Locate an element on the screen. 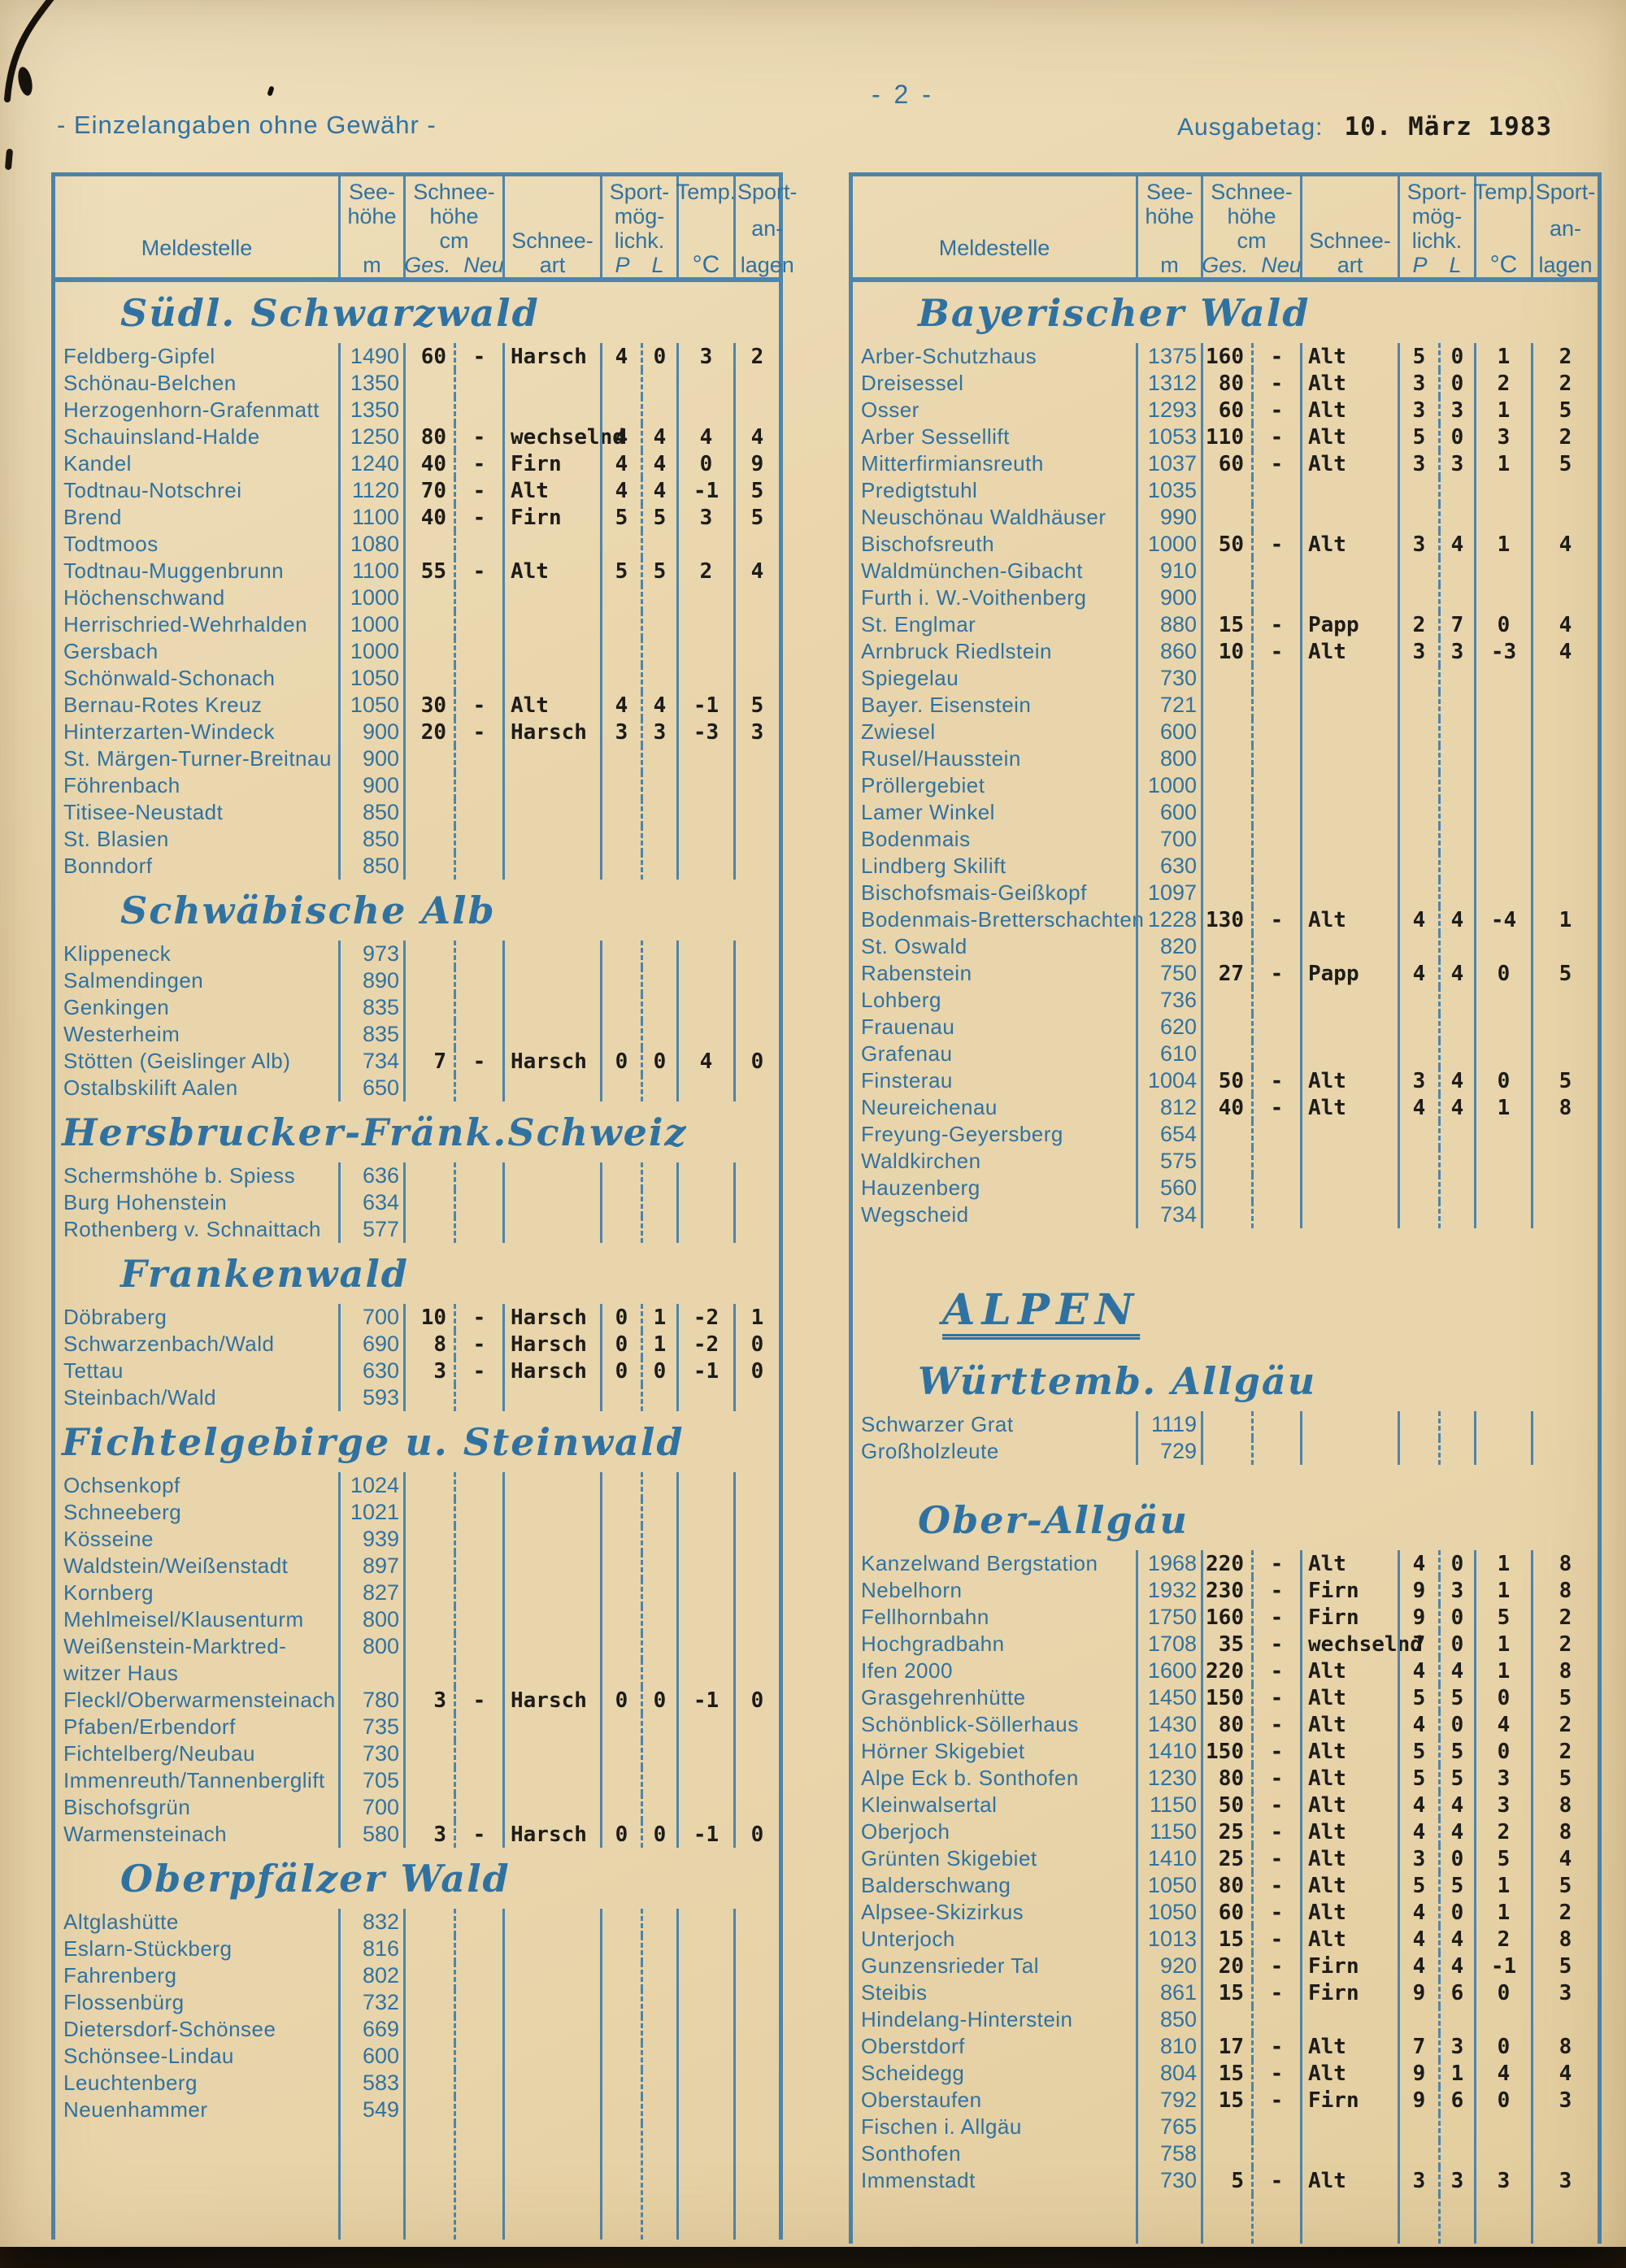 The width and height of the screenshot is (1626, 2268). elevation-m: 820 is located at coordinates (1168, 946).